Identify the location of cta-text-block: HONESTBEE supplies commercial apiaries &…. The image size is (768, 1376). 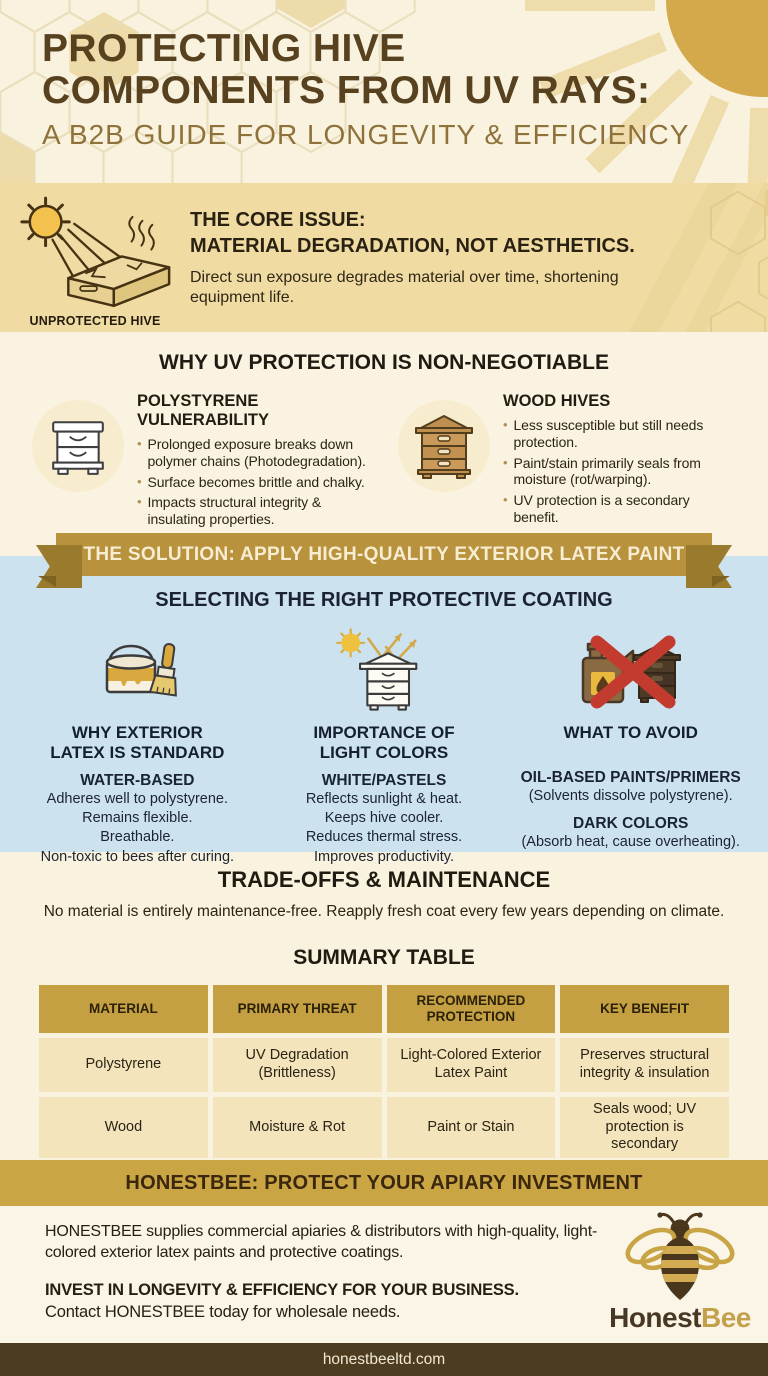
(341, 1272).